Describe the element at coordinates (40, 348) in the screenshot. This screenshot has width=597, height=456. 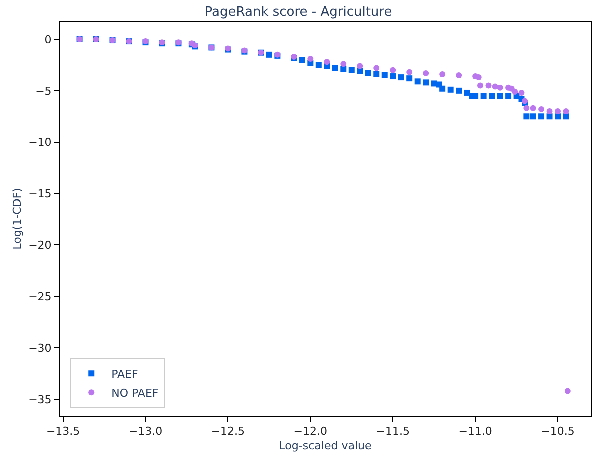
I see `y-tick-label: −30` at that location.